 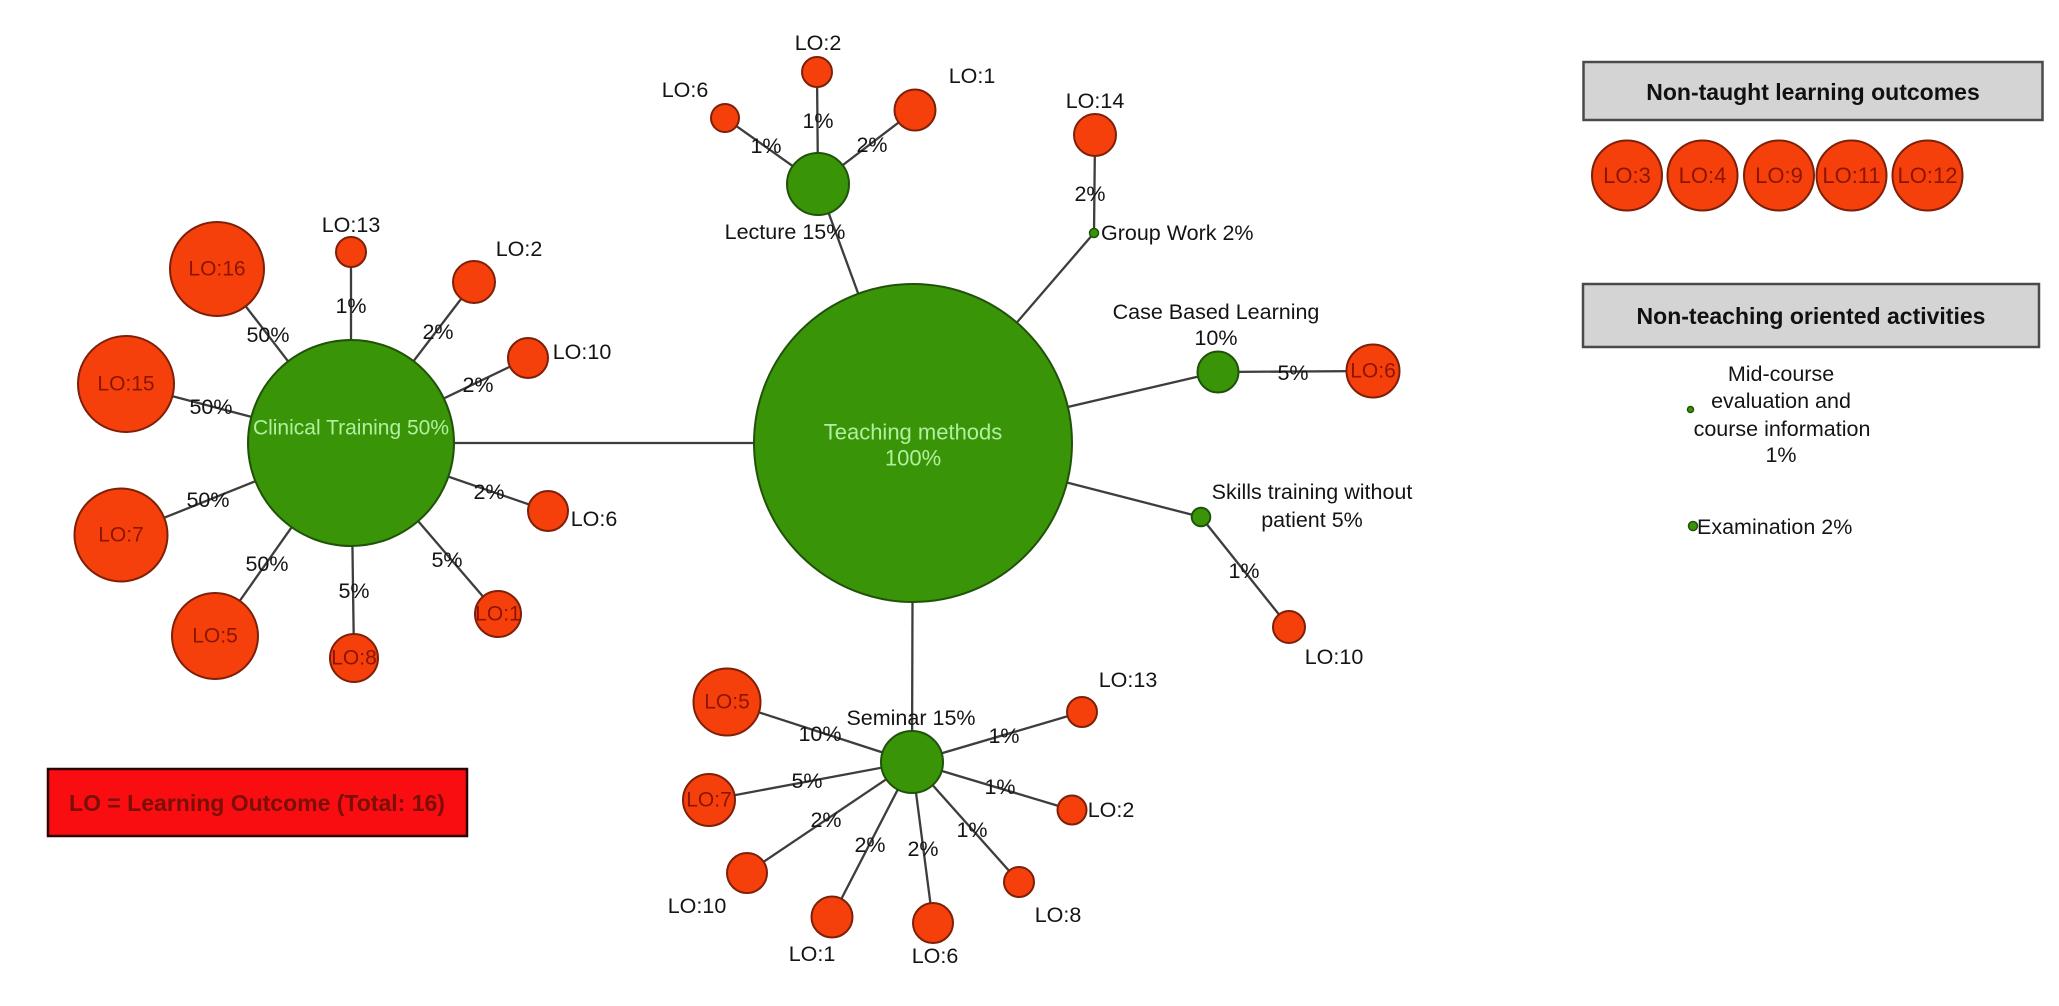 I want to click on svg-text: LO:11, so click(x=1851, y=175).